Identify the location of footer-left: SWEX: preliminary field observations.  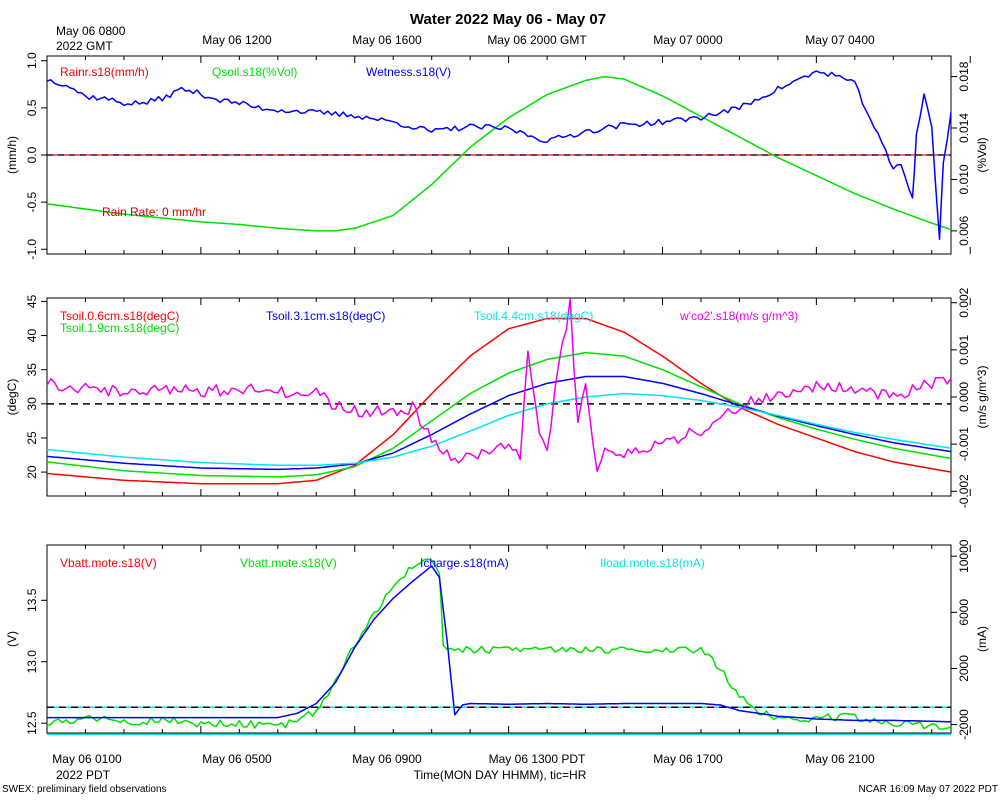
(84, 789).